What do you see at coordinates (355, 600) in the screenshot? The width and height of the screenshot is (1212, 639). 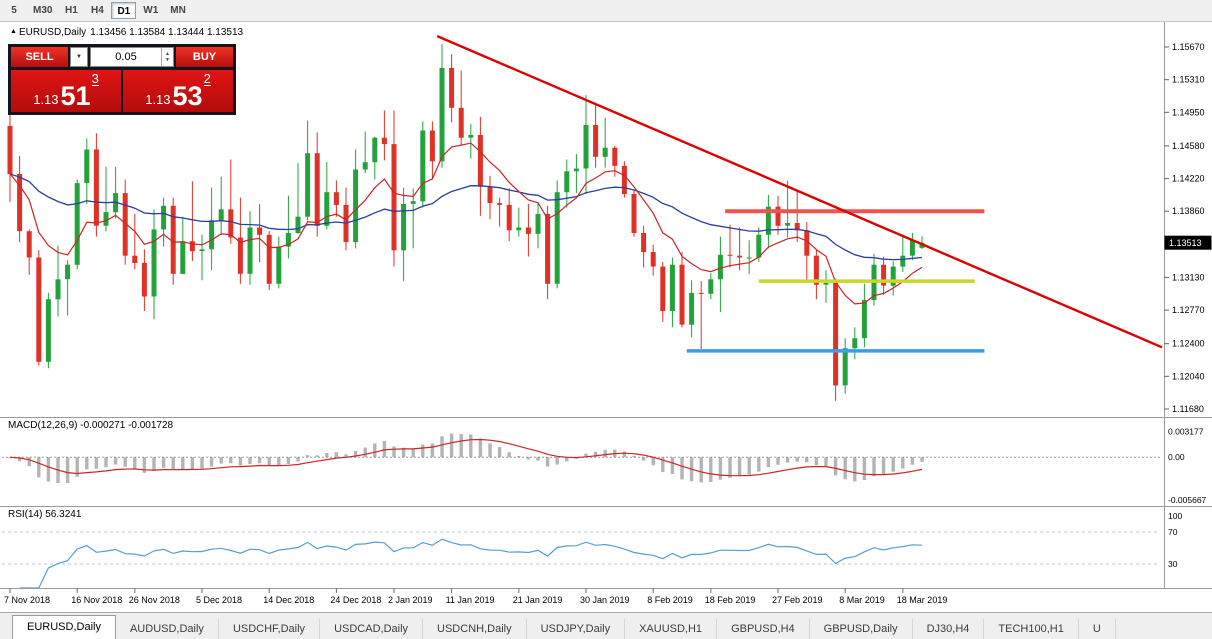 I see `svg-text: 24 Dec 2018` at bounding box center [355, 600].